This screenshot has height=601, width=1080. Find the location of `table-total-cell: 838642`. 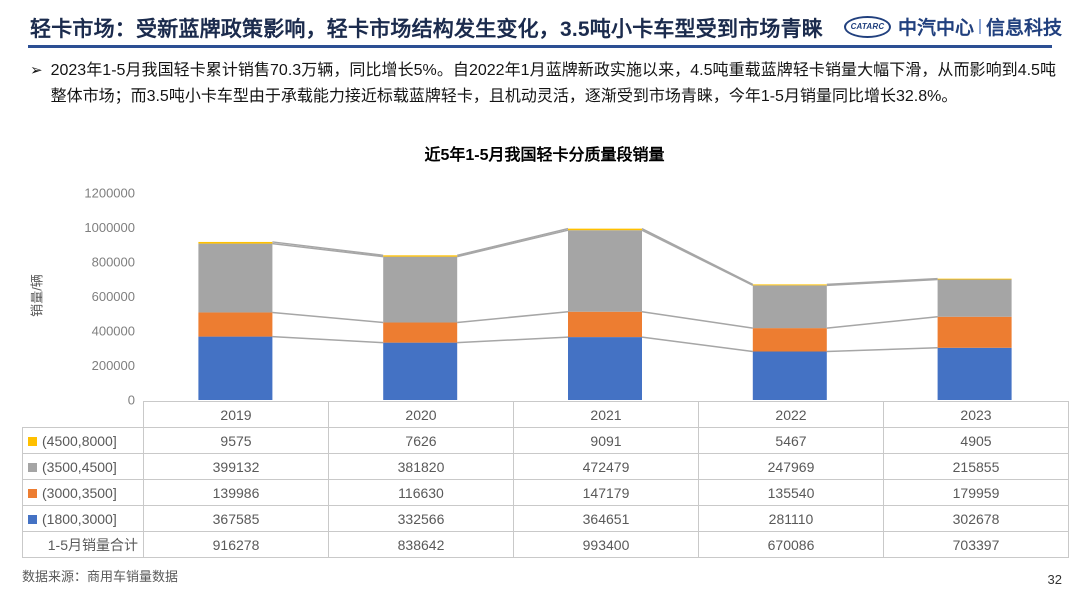

table-total-cell: 838642 is located at coordinates (421, 544).